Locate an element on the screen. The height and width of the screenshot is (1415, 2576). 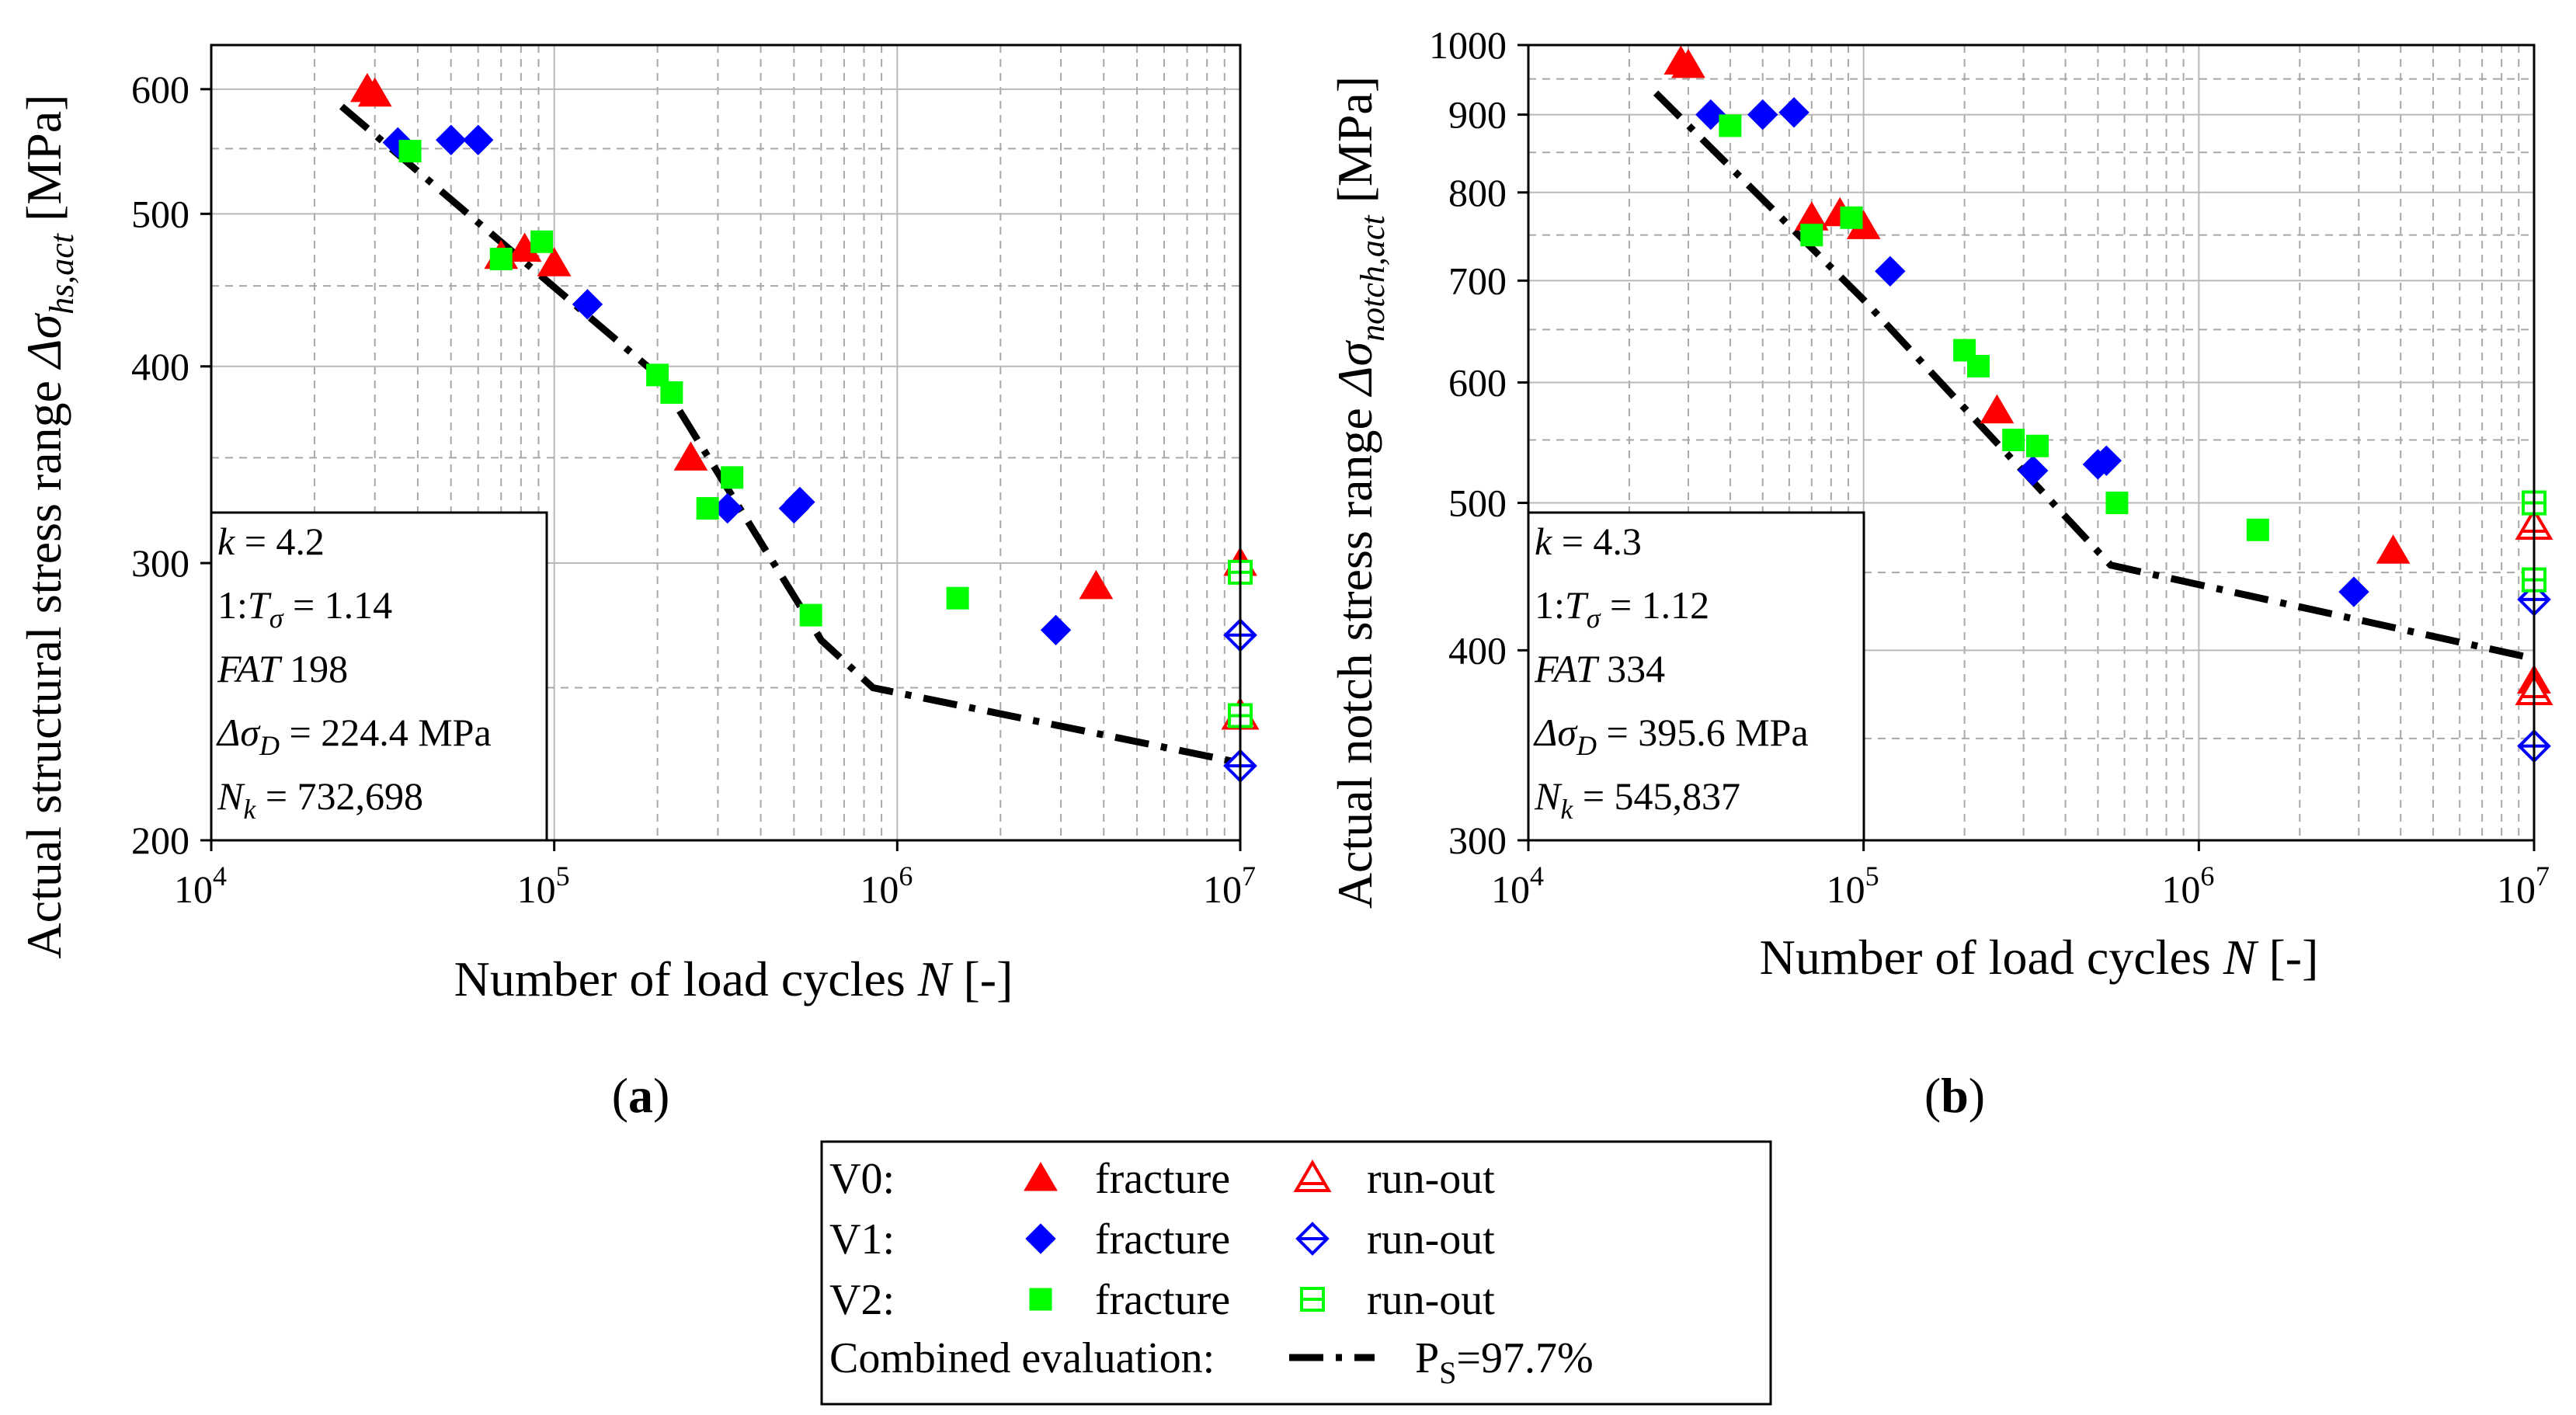
info-line: FAT 198 is located at coordinates (282, 668).